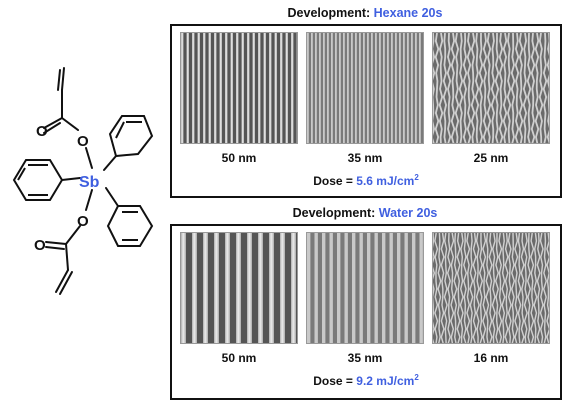 The height and width of the screenshot is (410, 570). I want to click on panel-2-dose-exponent: 2, so click(416, 377).